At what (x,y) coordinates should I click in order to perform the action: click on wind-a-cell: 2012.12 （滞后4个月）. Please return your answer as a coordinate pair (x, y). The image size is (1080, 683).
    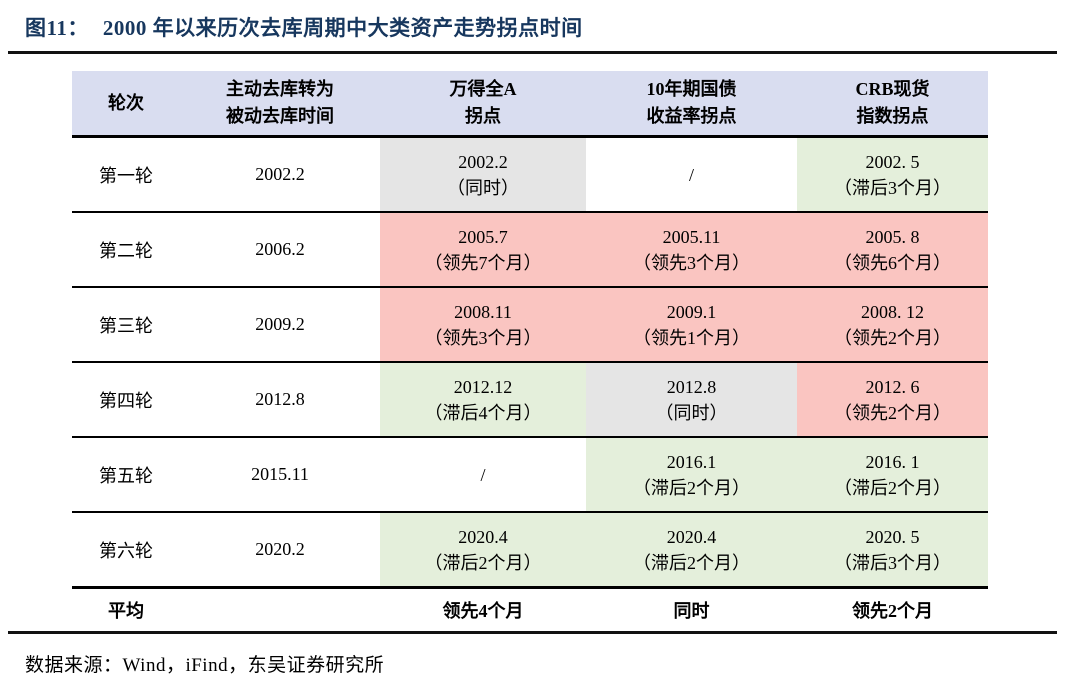
    Looking at the image, I should click on (483, 400).